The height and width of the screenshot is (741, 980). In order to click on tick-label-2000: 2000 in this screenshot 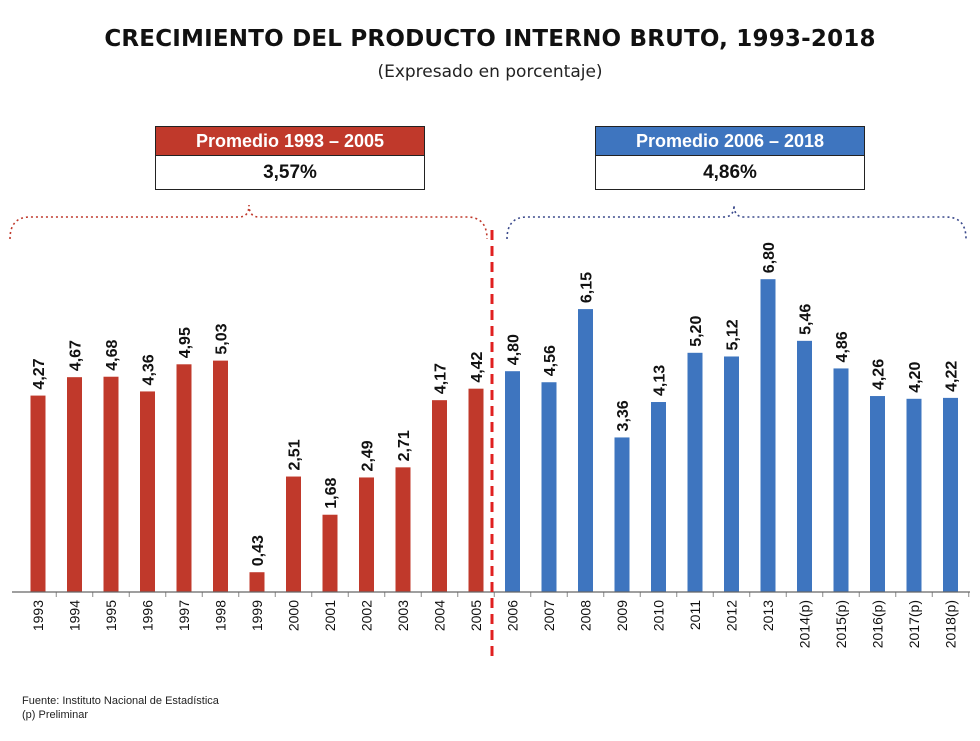, I will do `click(294, 615)`.